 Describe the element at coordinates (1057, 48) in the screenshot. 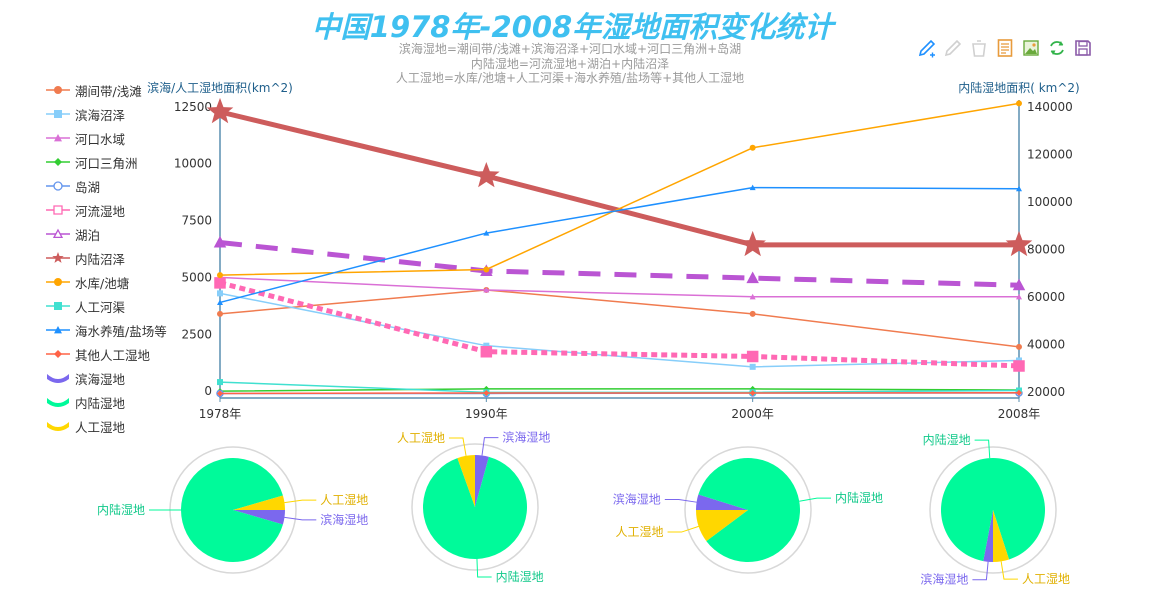

I see `refresh-icon` at that location.